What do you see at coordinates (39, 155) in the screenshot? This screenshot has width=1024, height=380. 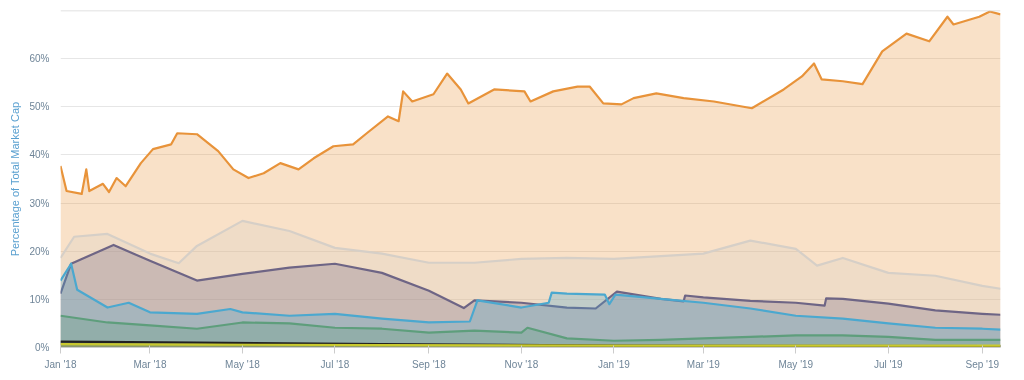 I see `y-tick-label: 40%` at bounding box center [39, 155].